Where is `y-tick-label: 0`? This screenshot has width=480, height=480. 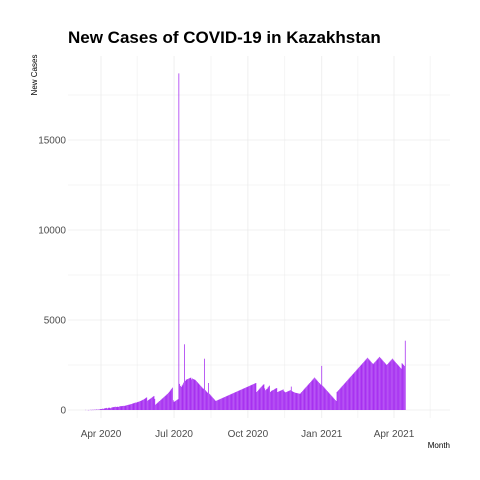 y-tick-label: 0 is located at coordinates (63, 411).